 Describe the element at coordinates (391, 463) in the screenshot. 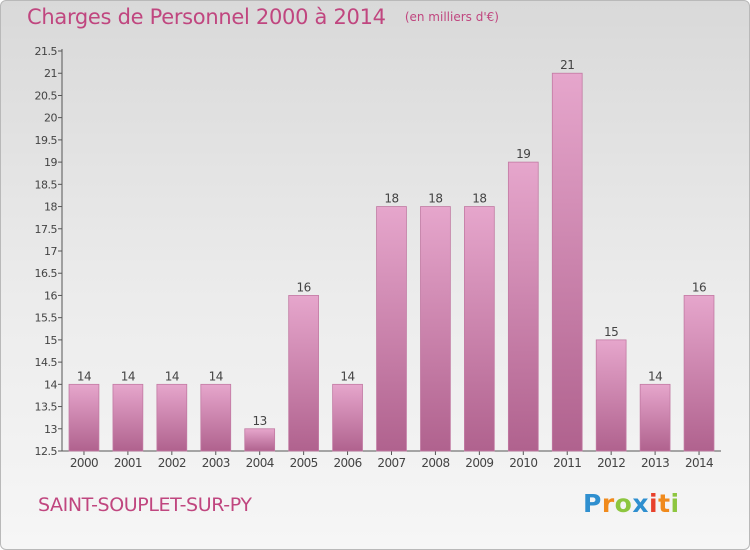

I see `x-tick-label: 2007` at that location.